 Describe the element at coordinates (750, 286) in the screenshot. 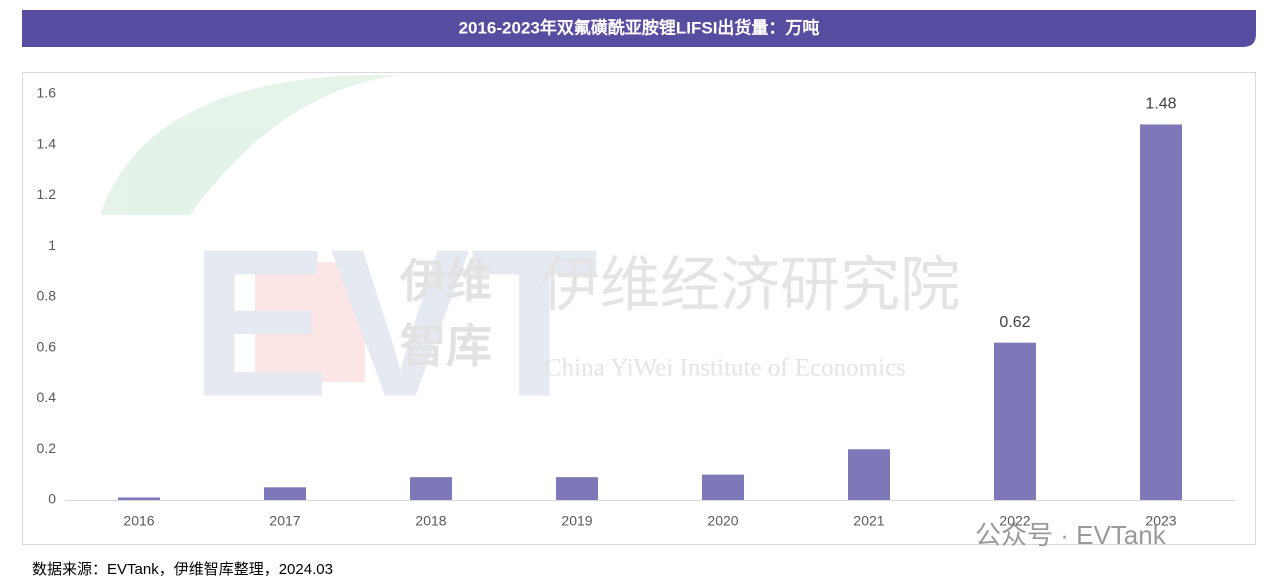

I see `watermark-text: 伊维经济研究院` at that location.